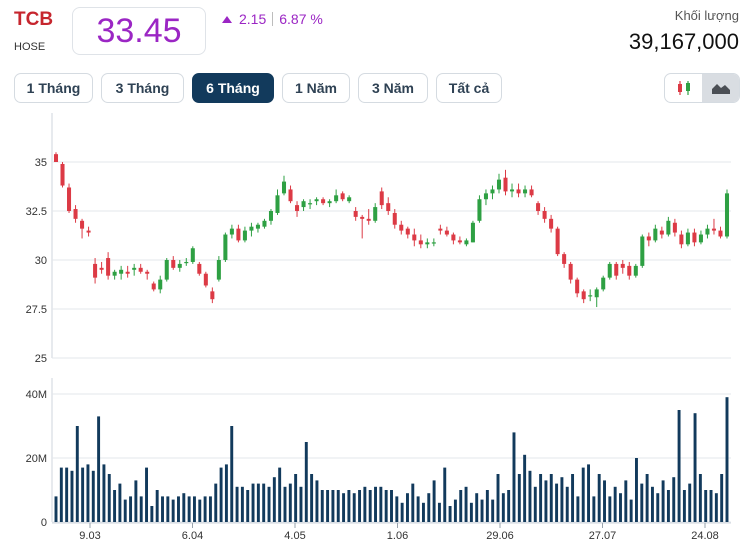 This screenshot has width=753, height=543. I want to click on tab-1-year: 1 Năm, so click(316, 88).